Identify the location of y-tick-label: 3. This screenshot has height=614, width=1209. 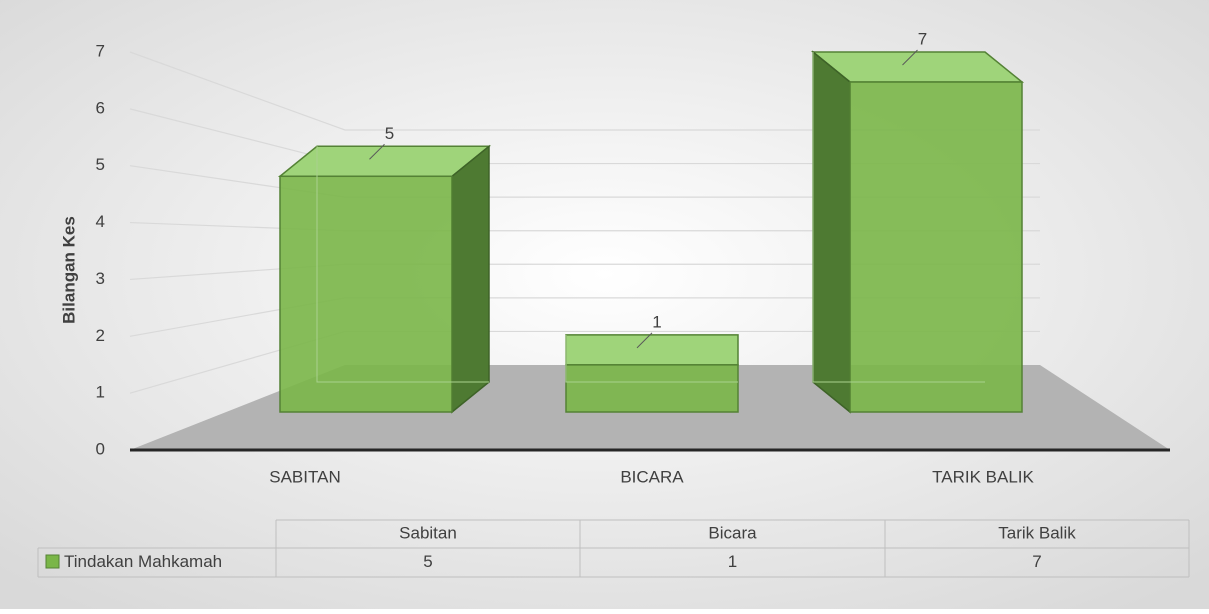
(100, 278).